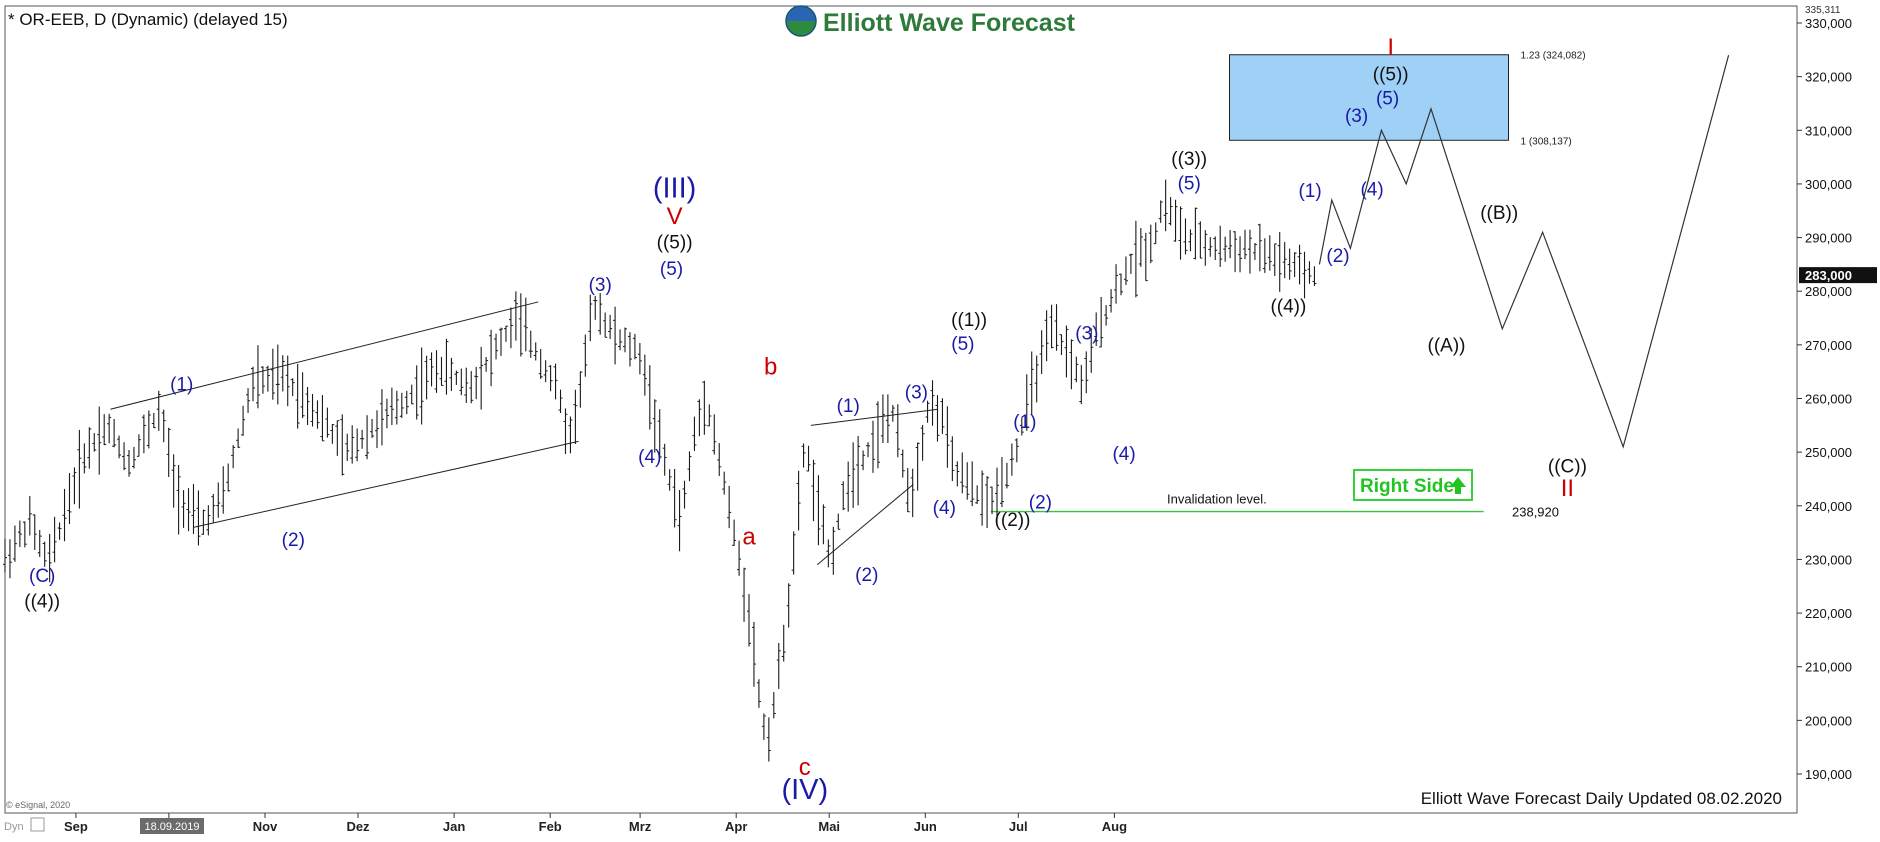 The width and height of the screenshot is (1880, 842). Describe the element at coordinates (1828, 667) in the screenshot. I see `y-tick-label: 210,000` at that location.